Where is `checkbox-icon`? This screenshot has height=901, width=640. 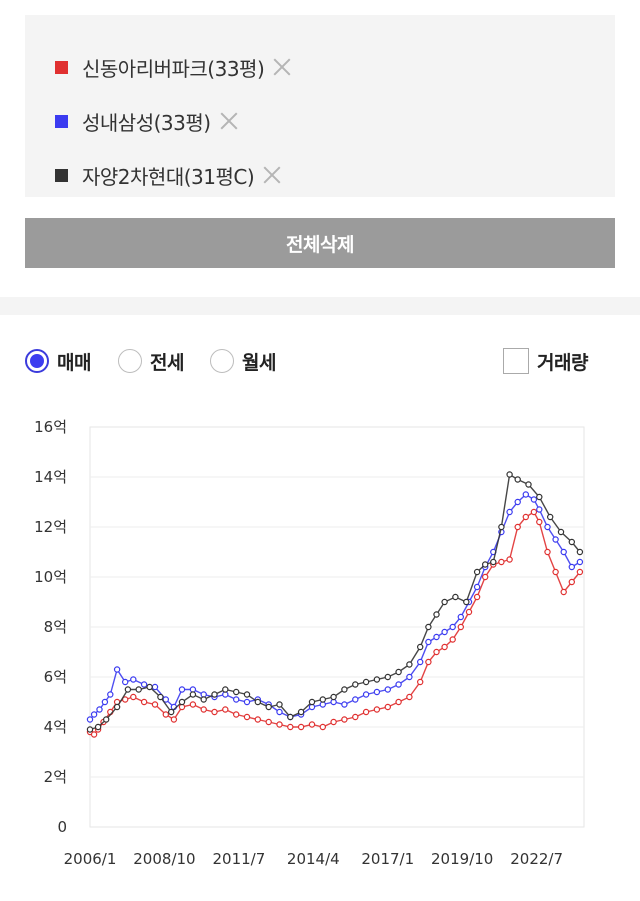
checkbox-icon is located at coordinates (516, 361).